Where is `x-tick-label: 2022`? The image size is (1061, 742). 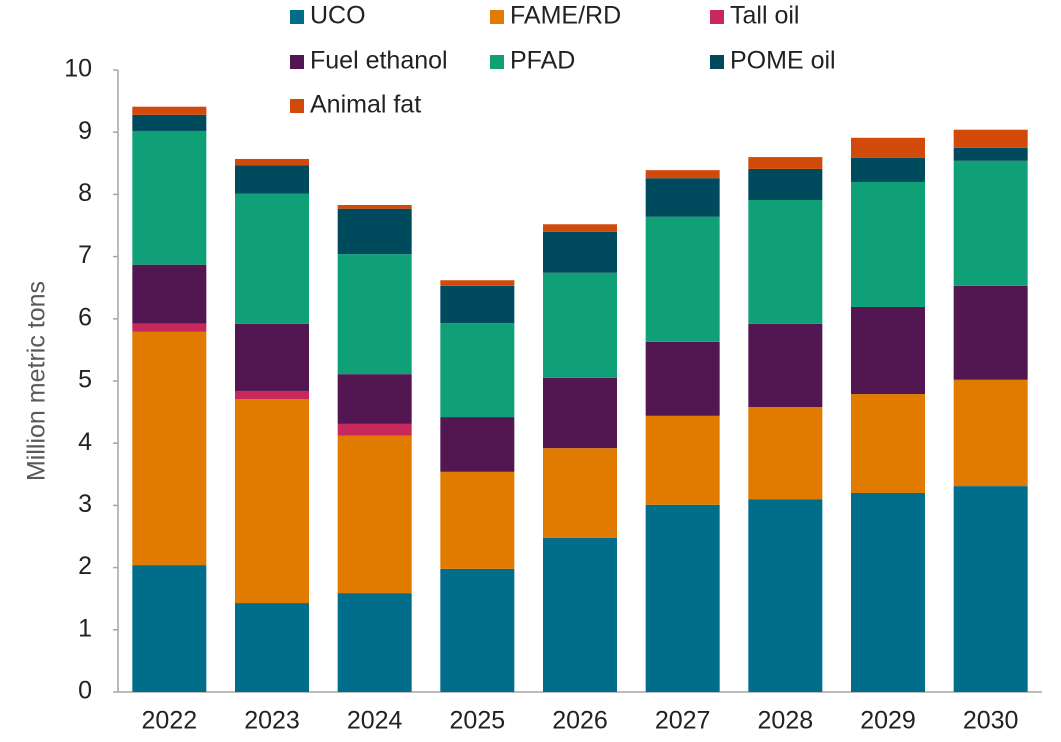
x-tick-label: 2022 is located at coordinates (170, 721).